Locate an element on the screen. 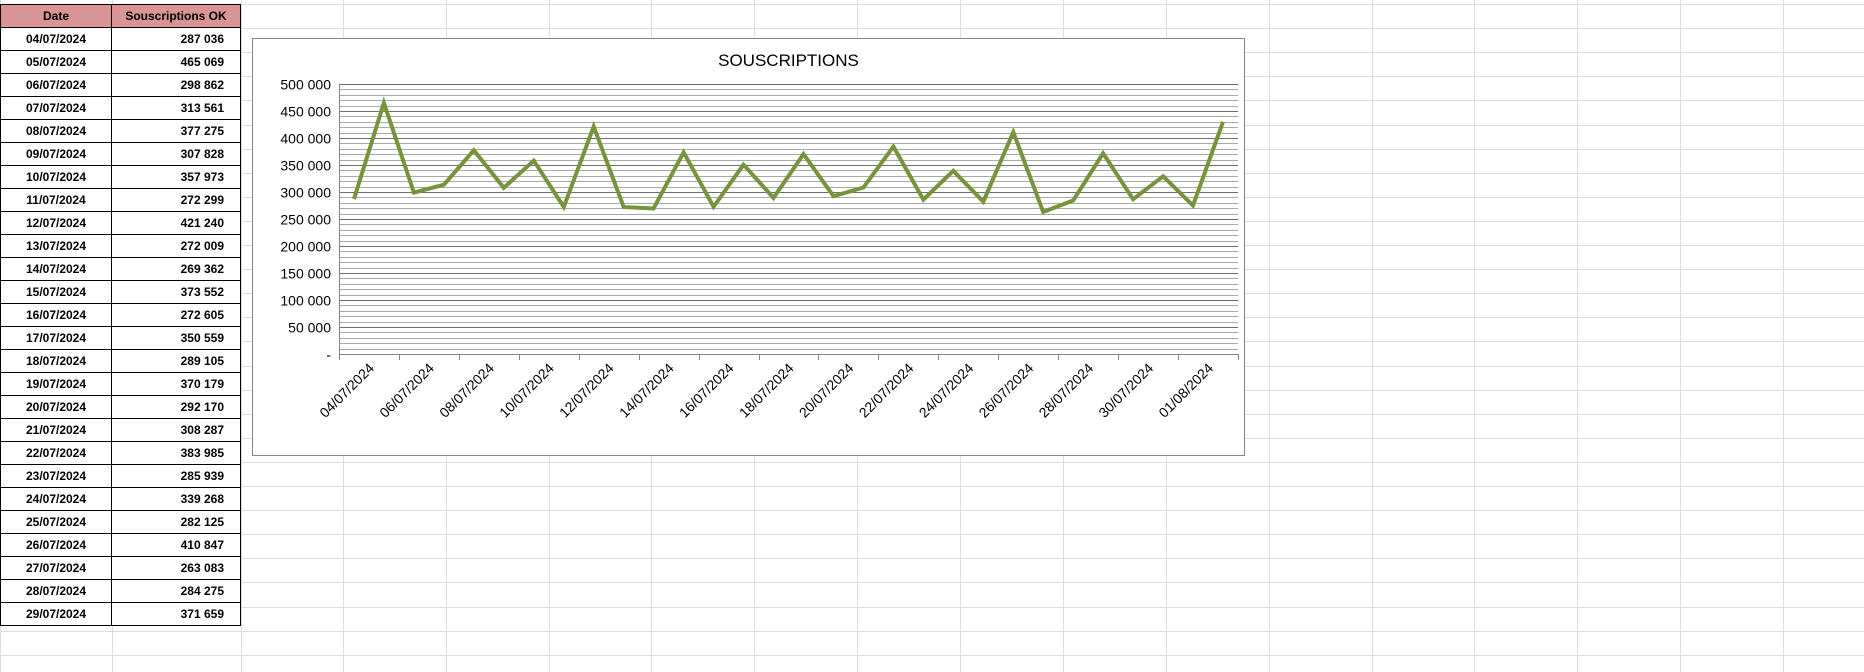 This screenshot has height=672, width=1864. y-tick-label: 250 000 is located at coordinates (305, 220).